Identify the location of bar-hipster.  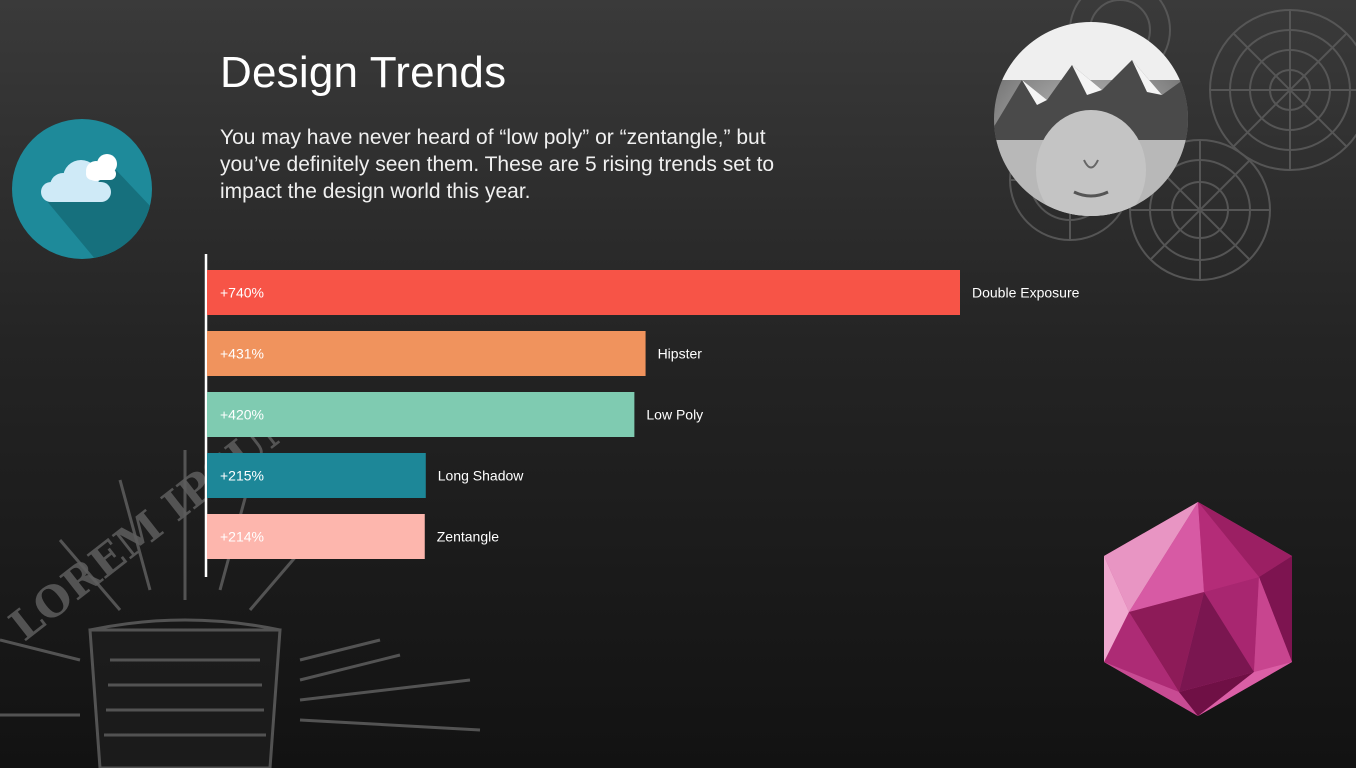
(426, 353).